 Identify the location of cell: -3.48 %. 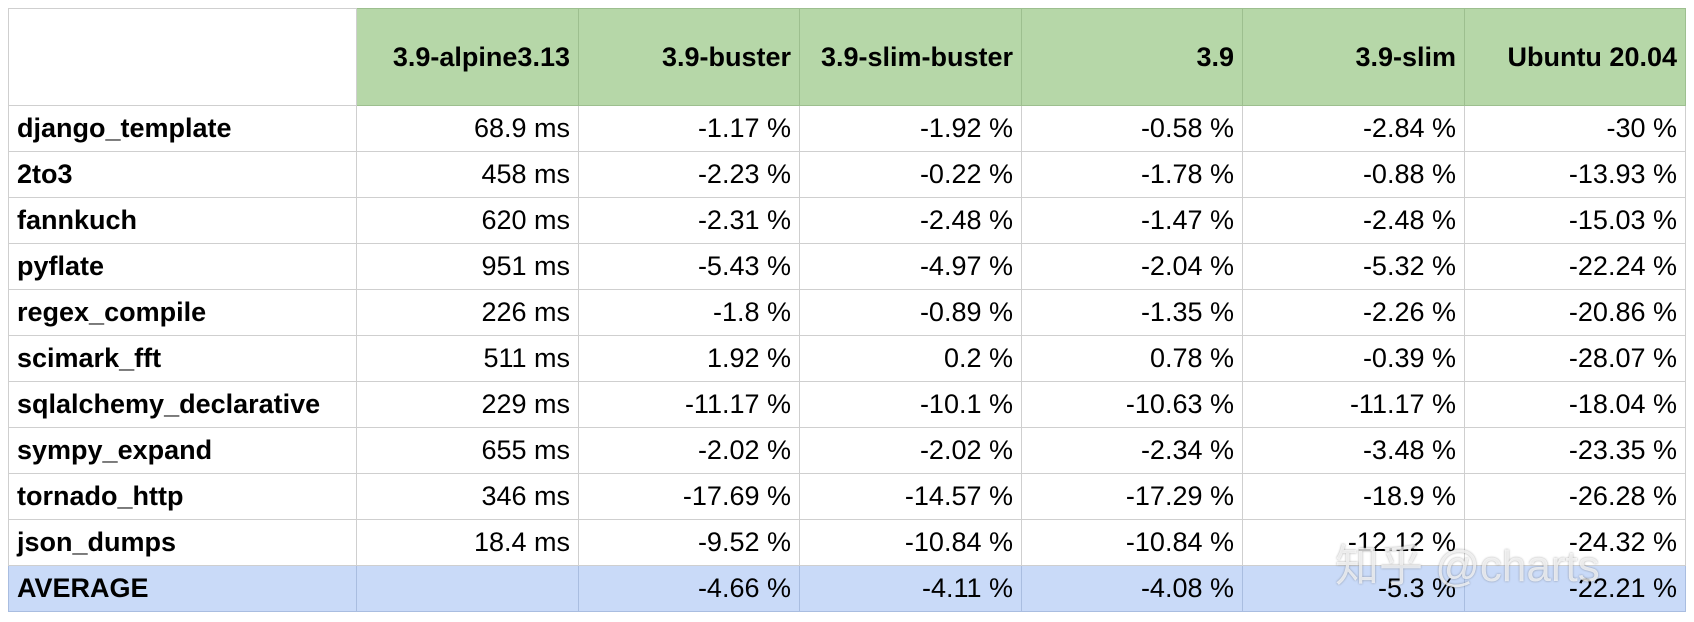
(1353, 450).